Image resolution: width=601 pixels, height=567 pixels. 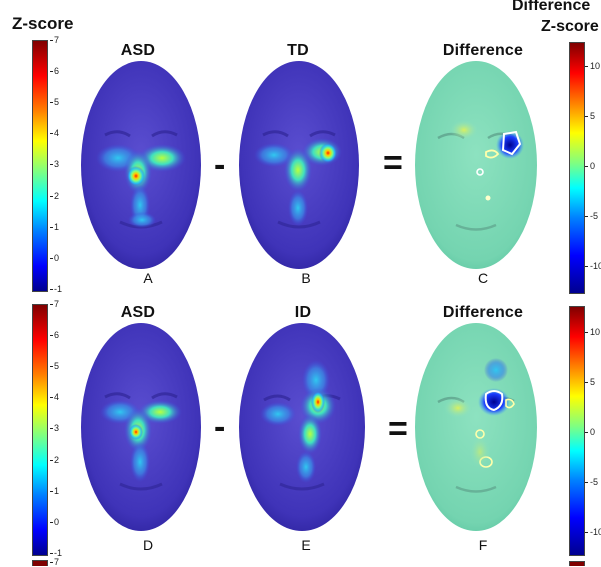 I want to click on difference-ticks-top: 10 5 0 -5 -10, so click(x=592, y=171).